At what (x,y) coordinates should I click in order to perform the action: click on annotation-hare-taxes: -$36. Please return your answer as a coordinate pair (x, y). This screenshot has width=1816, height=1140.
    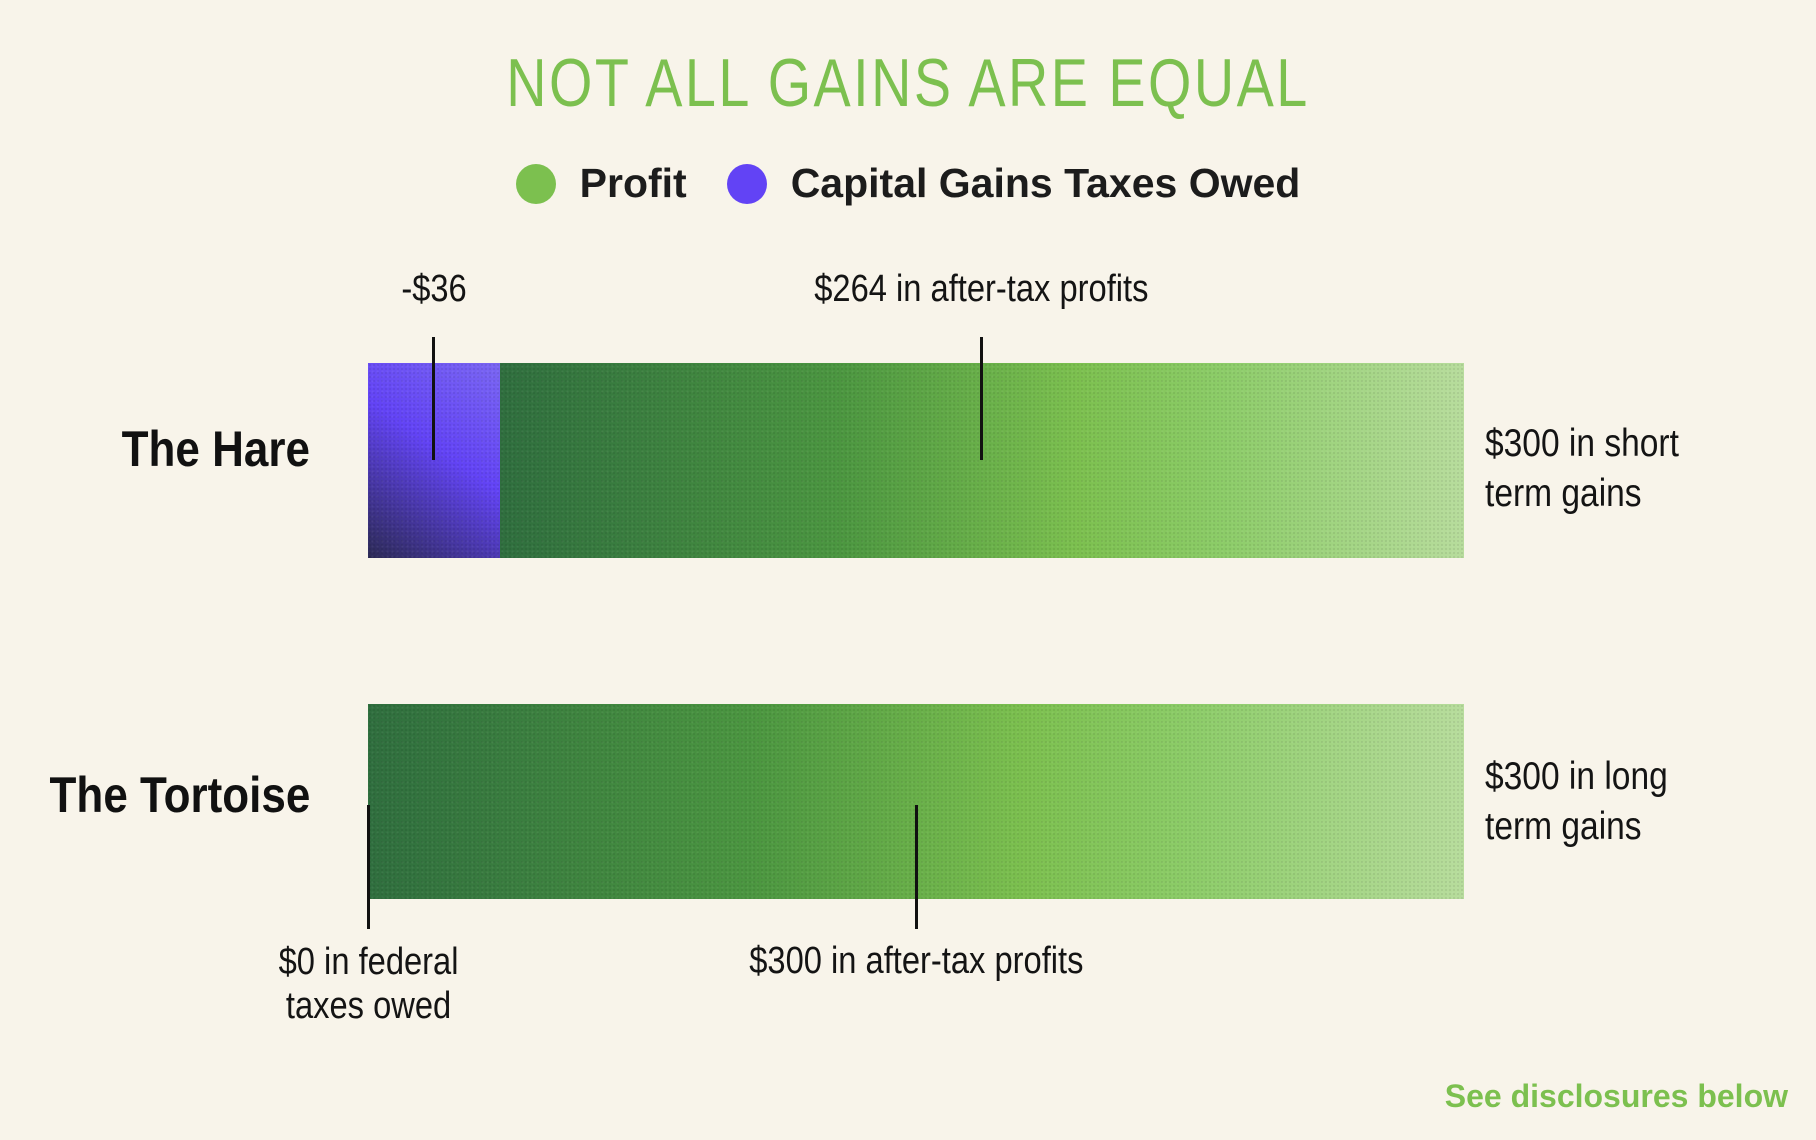
    Looking at the image, I should click on (434, 289).